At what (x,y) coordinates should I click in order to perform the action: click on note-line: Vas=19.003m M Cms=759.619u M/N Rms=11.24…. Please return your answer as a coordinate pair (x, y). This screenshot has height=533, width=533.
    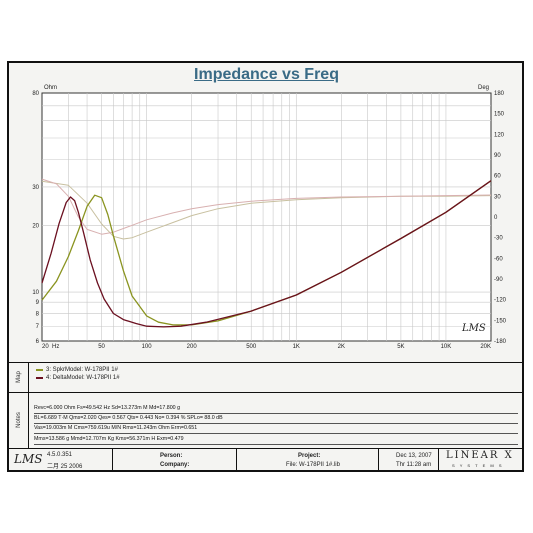
    Looking at the image, I should click on (116, 428).